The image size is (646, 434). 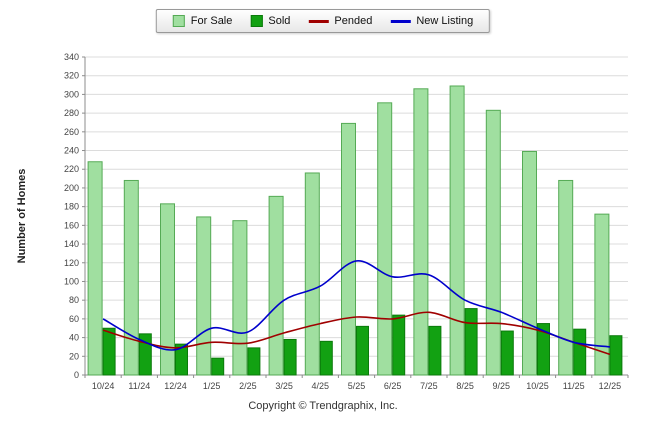 I want to click on y-tick-label: 140, so click(x=71, y=244).